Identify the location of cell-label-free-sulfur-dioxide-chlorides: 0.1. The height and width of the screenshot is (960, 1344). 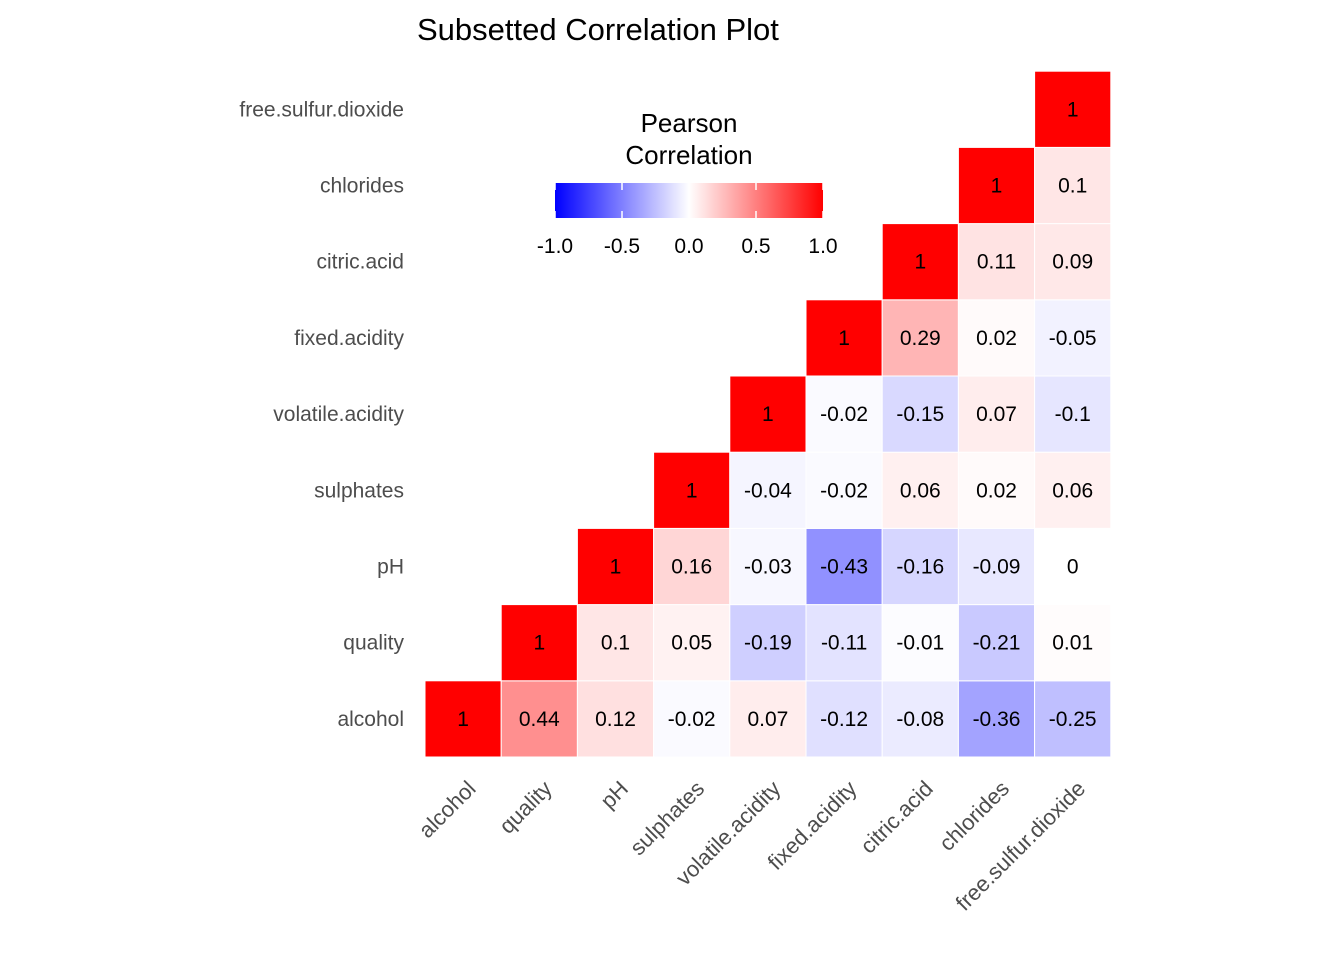
(1072, 186).